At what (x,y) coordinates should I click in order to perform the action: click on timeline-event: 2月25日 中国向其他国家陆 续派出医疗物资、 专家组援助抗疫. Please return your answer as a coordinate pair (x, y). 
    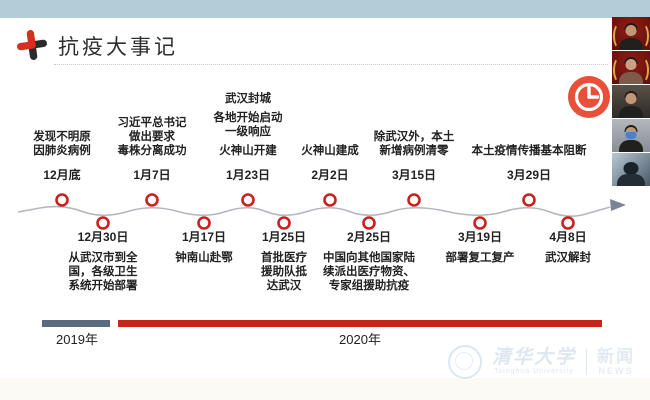
    Looking at the image, I should click on (369, 260).